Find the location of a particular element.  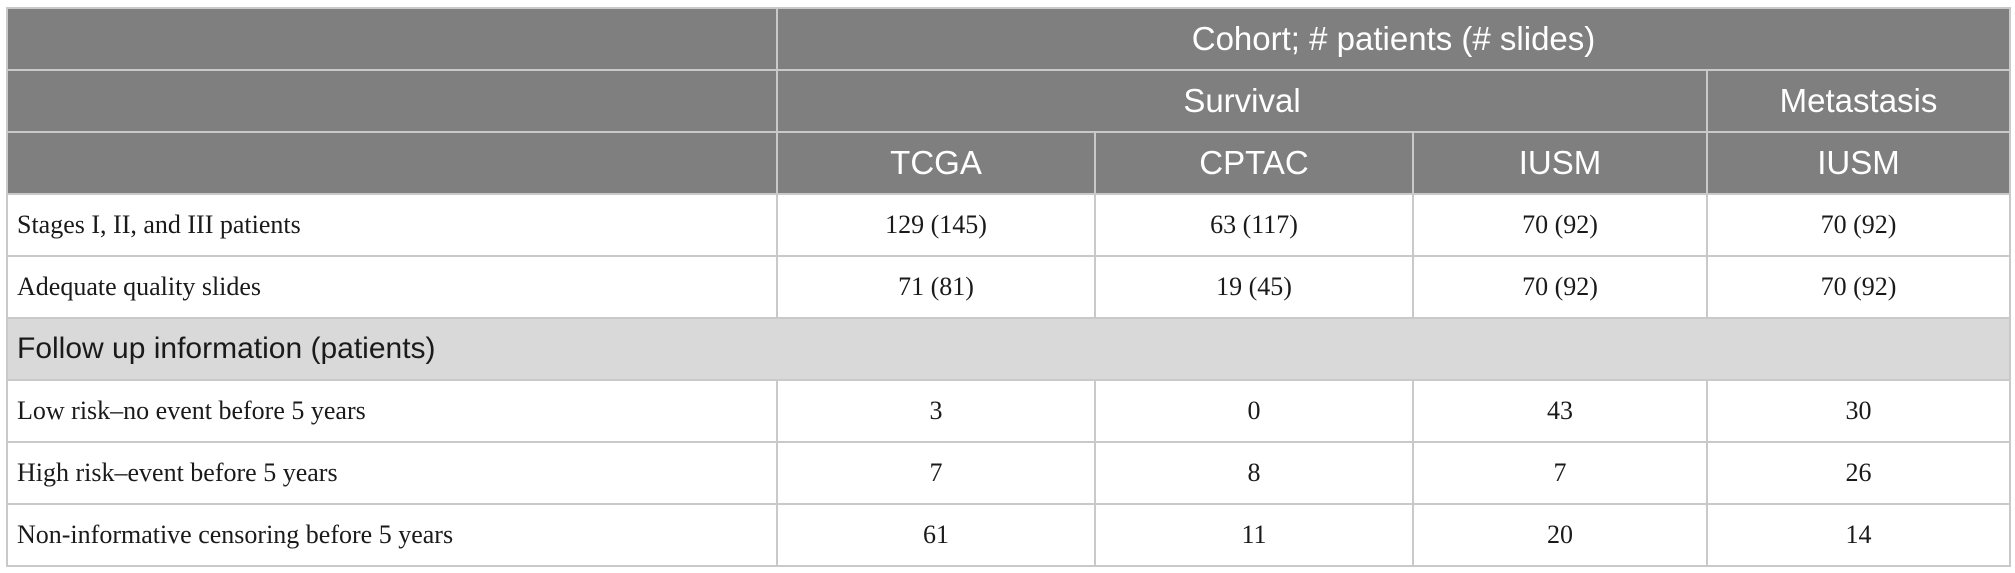

header-row-columns: TCGA CPTAC IUSM IUSM is located at coordinates (1009, 163).